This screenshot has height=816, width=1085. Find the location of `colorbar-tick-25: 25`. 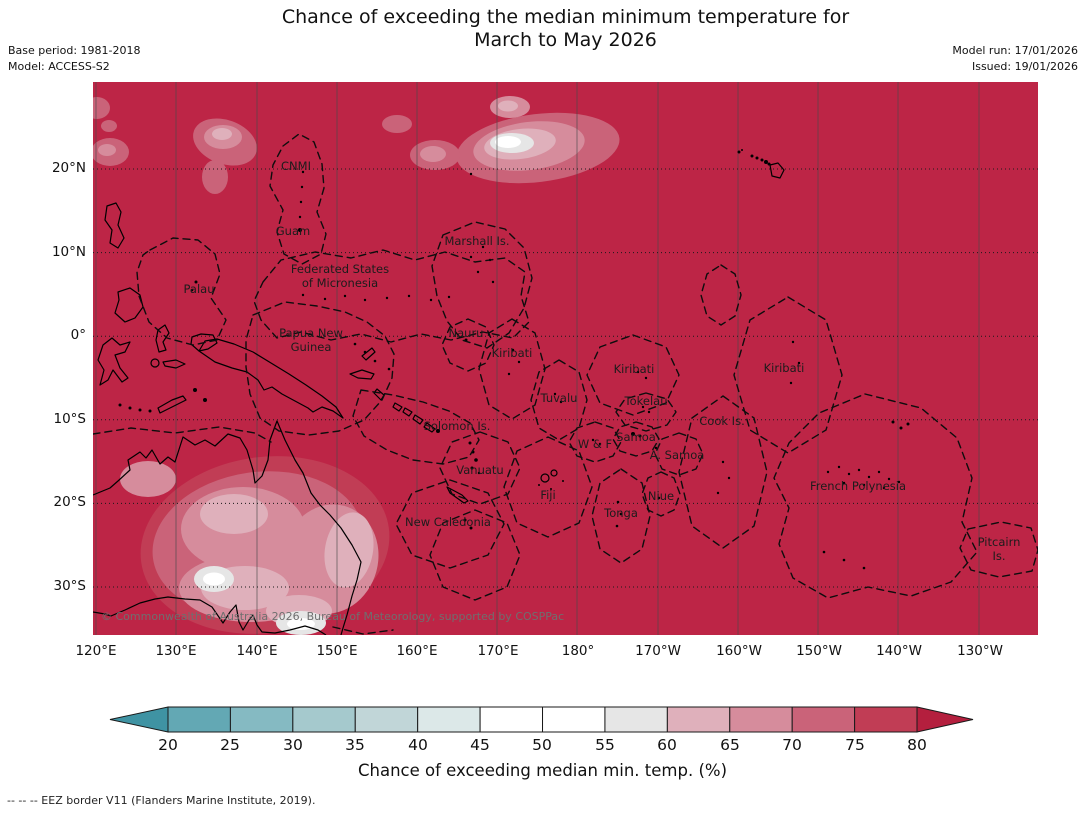

colorbar-tick-25: 25 is located at coordinates (230, 745).